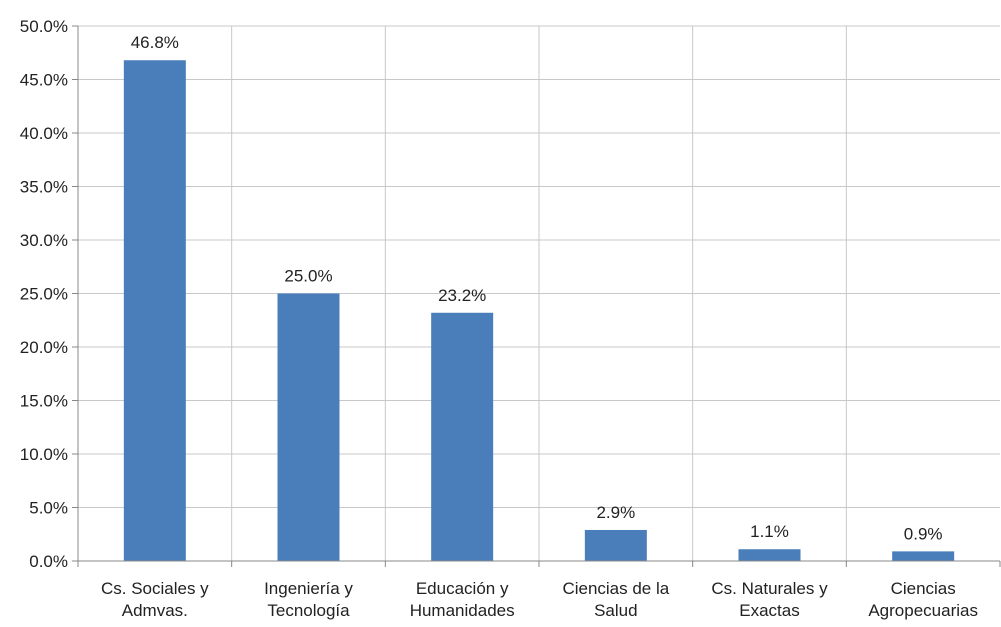  What do you see at coordinates (615, 599) in the screenshot?
I see `category-label: Ciencias de la Salud` at bounding box center [615, 599].